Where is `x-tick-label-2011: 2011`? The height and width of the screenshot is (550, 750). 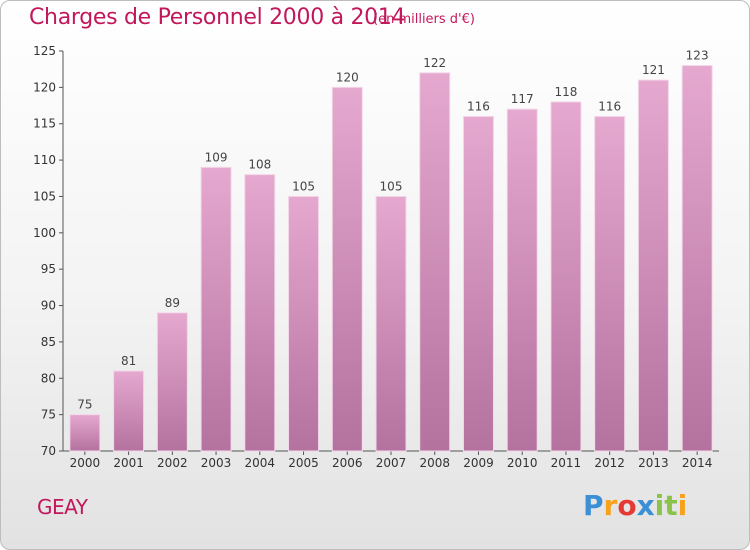 x-tick-label-2011: 2011 is located at coordinates (566, 463).